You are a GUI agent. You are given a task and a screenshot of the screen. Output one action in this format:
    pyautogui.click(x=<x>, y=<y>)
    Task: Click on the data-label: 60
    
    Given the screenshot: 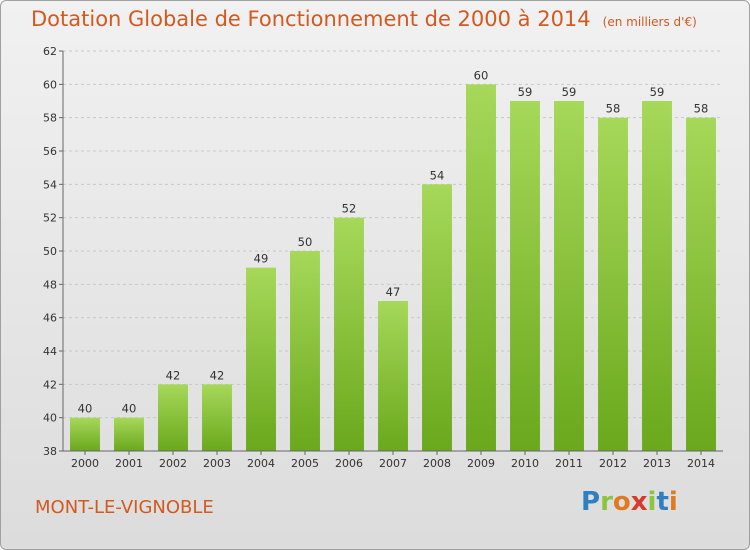 What is the action you would take?
    pyautogui.click(x=481, y=75)
    